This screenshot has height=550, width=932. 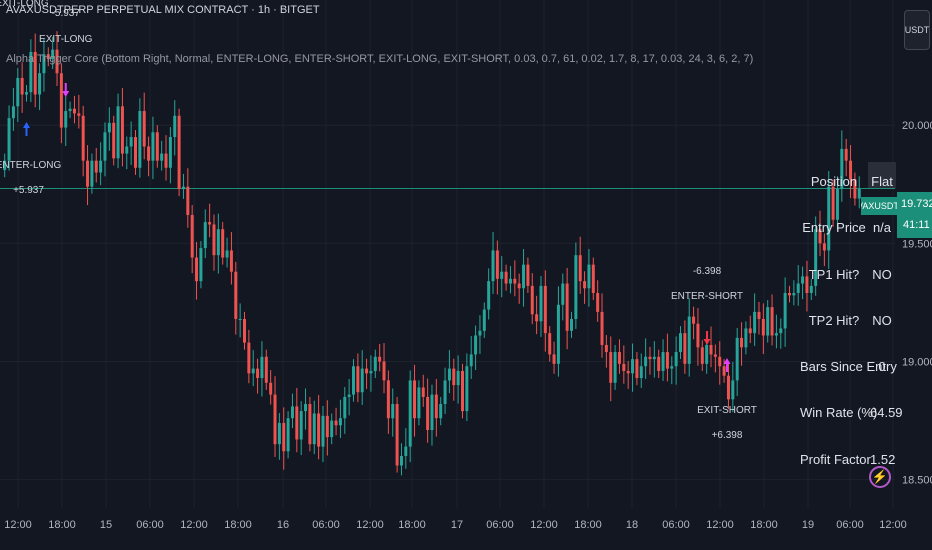 I want to click on stat-value: Flat, so click(x=882, y=181).